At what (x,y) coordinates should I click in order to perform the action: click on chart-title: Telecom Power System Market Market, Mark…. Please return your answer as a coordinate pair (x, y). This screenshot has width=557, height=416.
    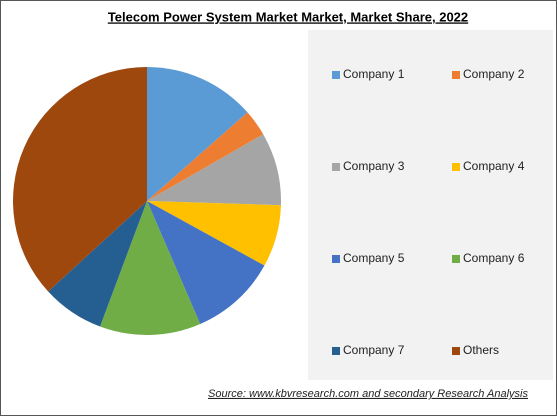
    Looking at the image, I should click on (288, 16).